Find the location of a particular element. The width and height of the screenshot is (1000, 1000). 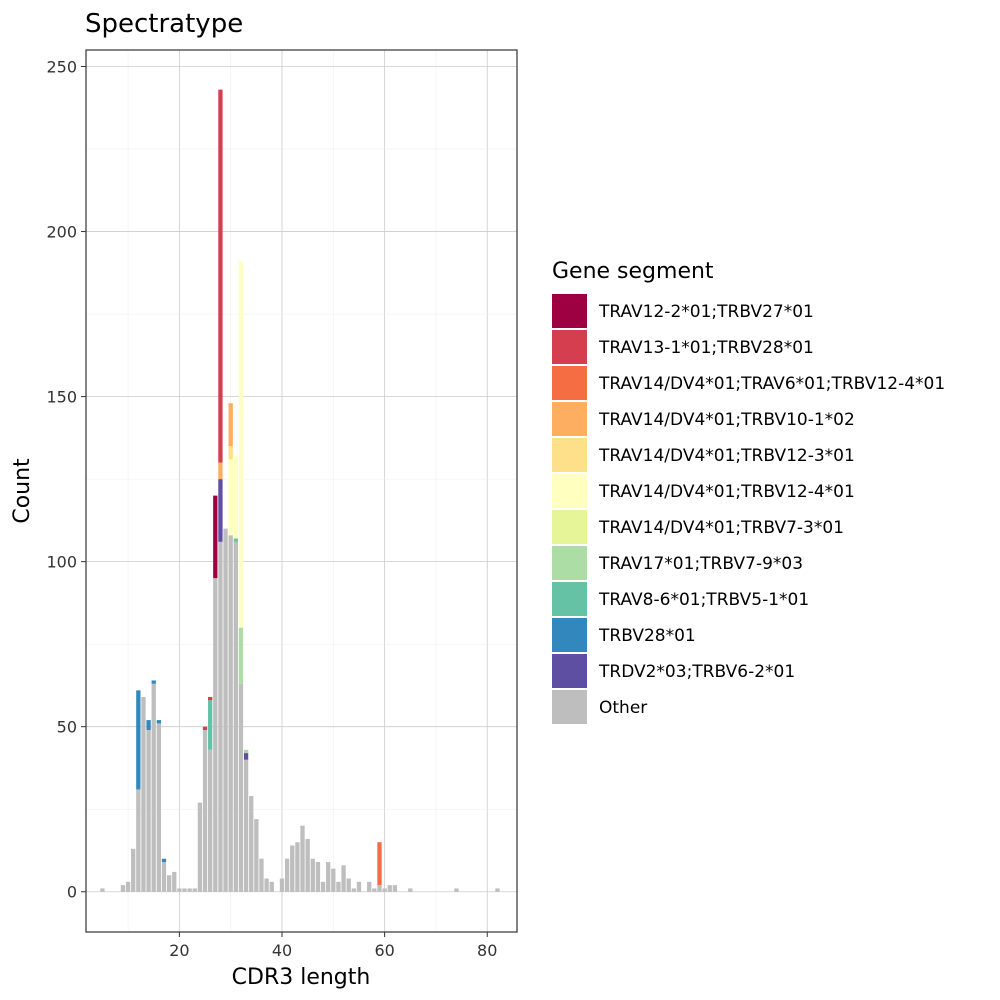

y-axis: 0 50 100 150 200 250 is located at coordinates (66, 480).